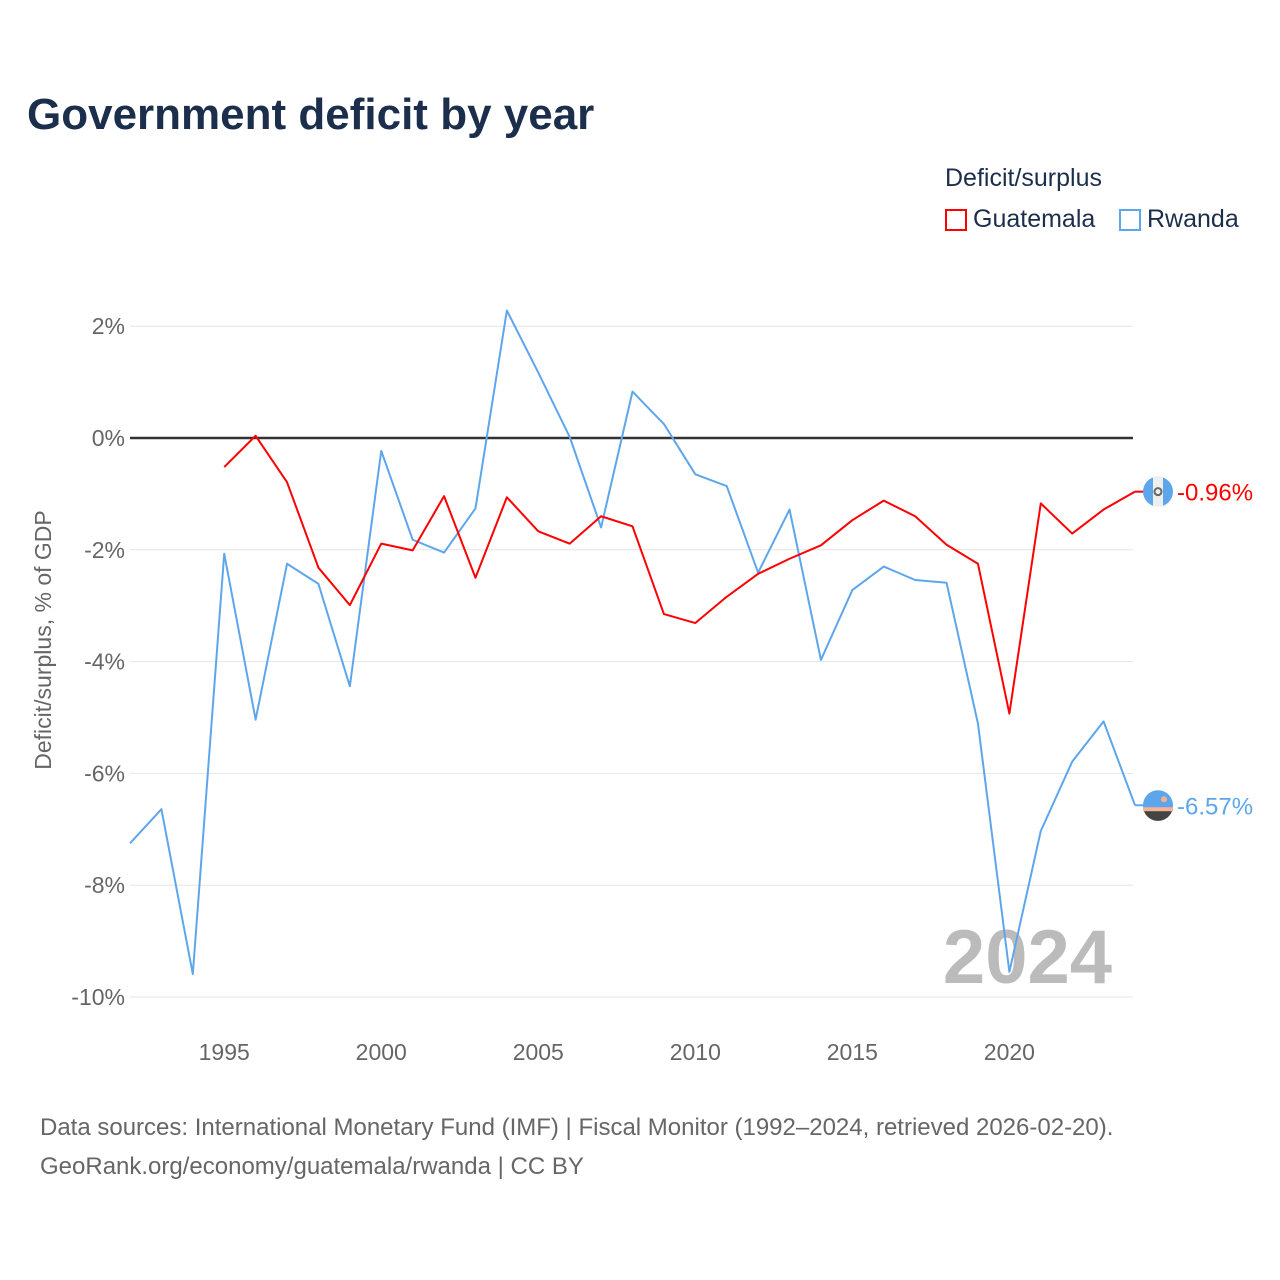 This screenshot has width=1280, height=1280. I want to click on y-tick-label: -4%, so click(104, 662).